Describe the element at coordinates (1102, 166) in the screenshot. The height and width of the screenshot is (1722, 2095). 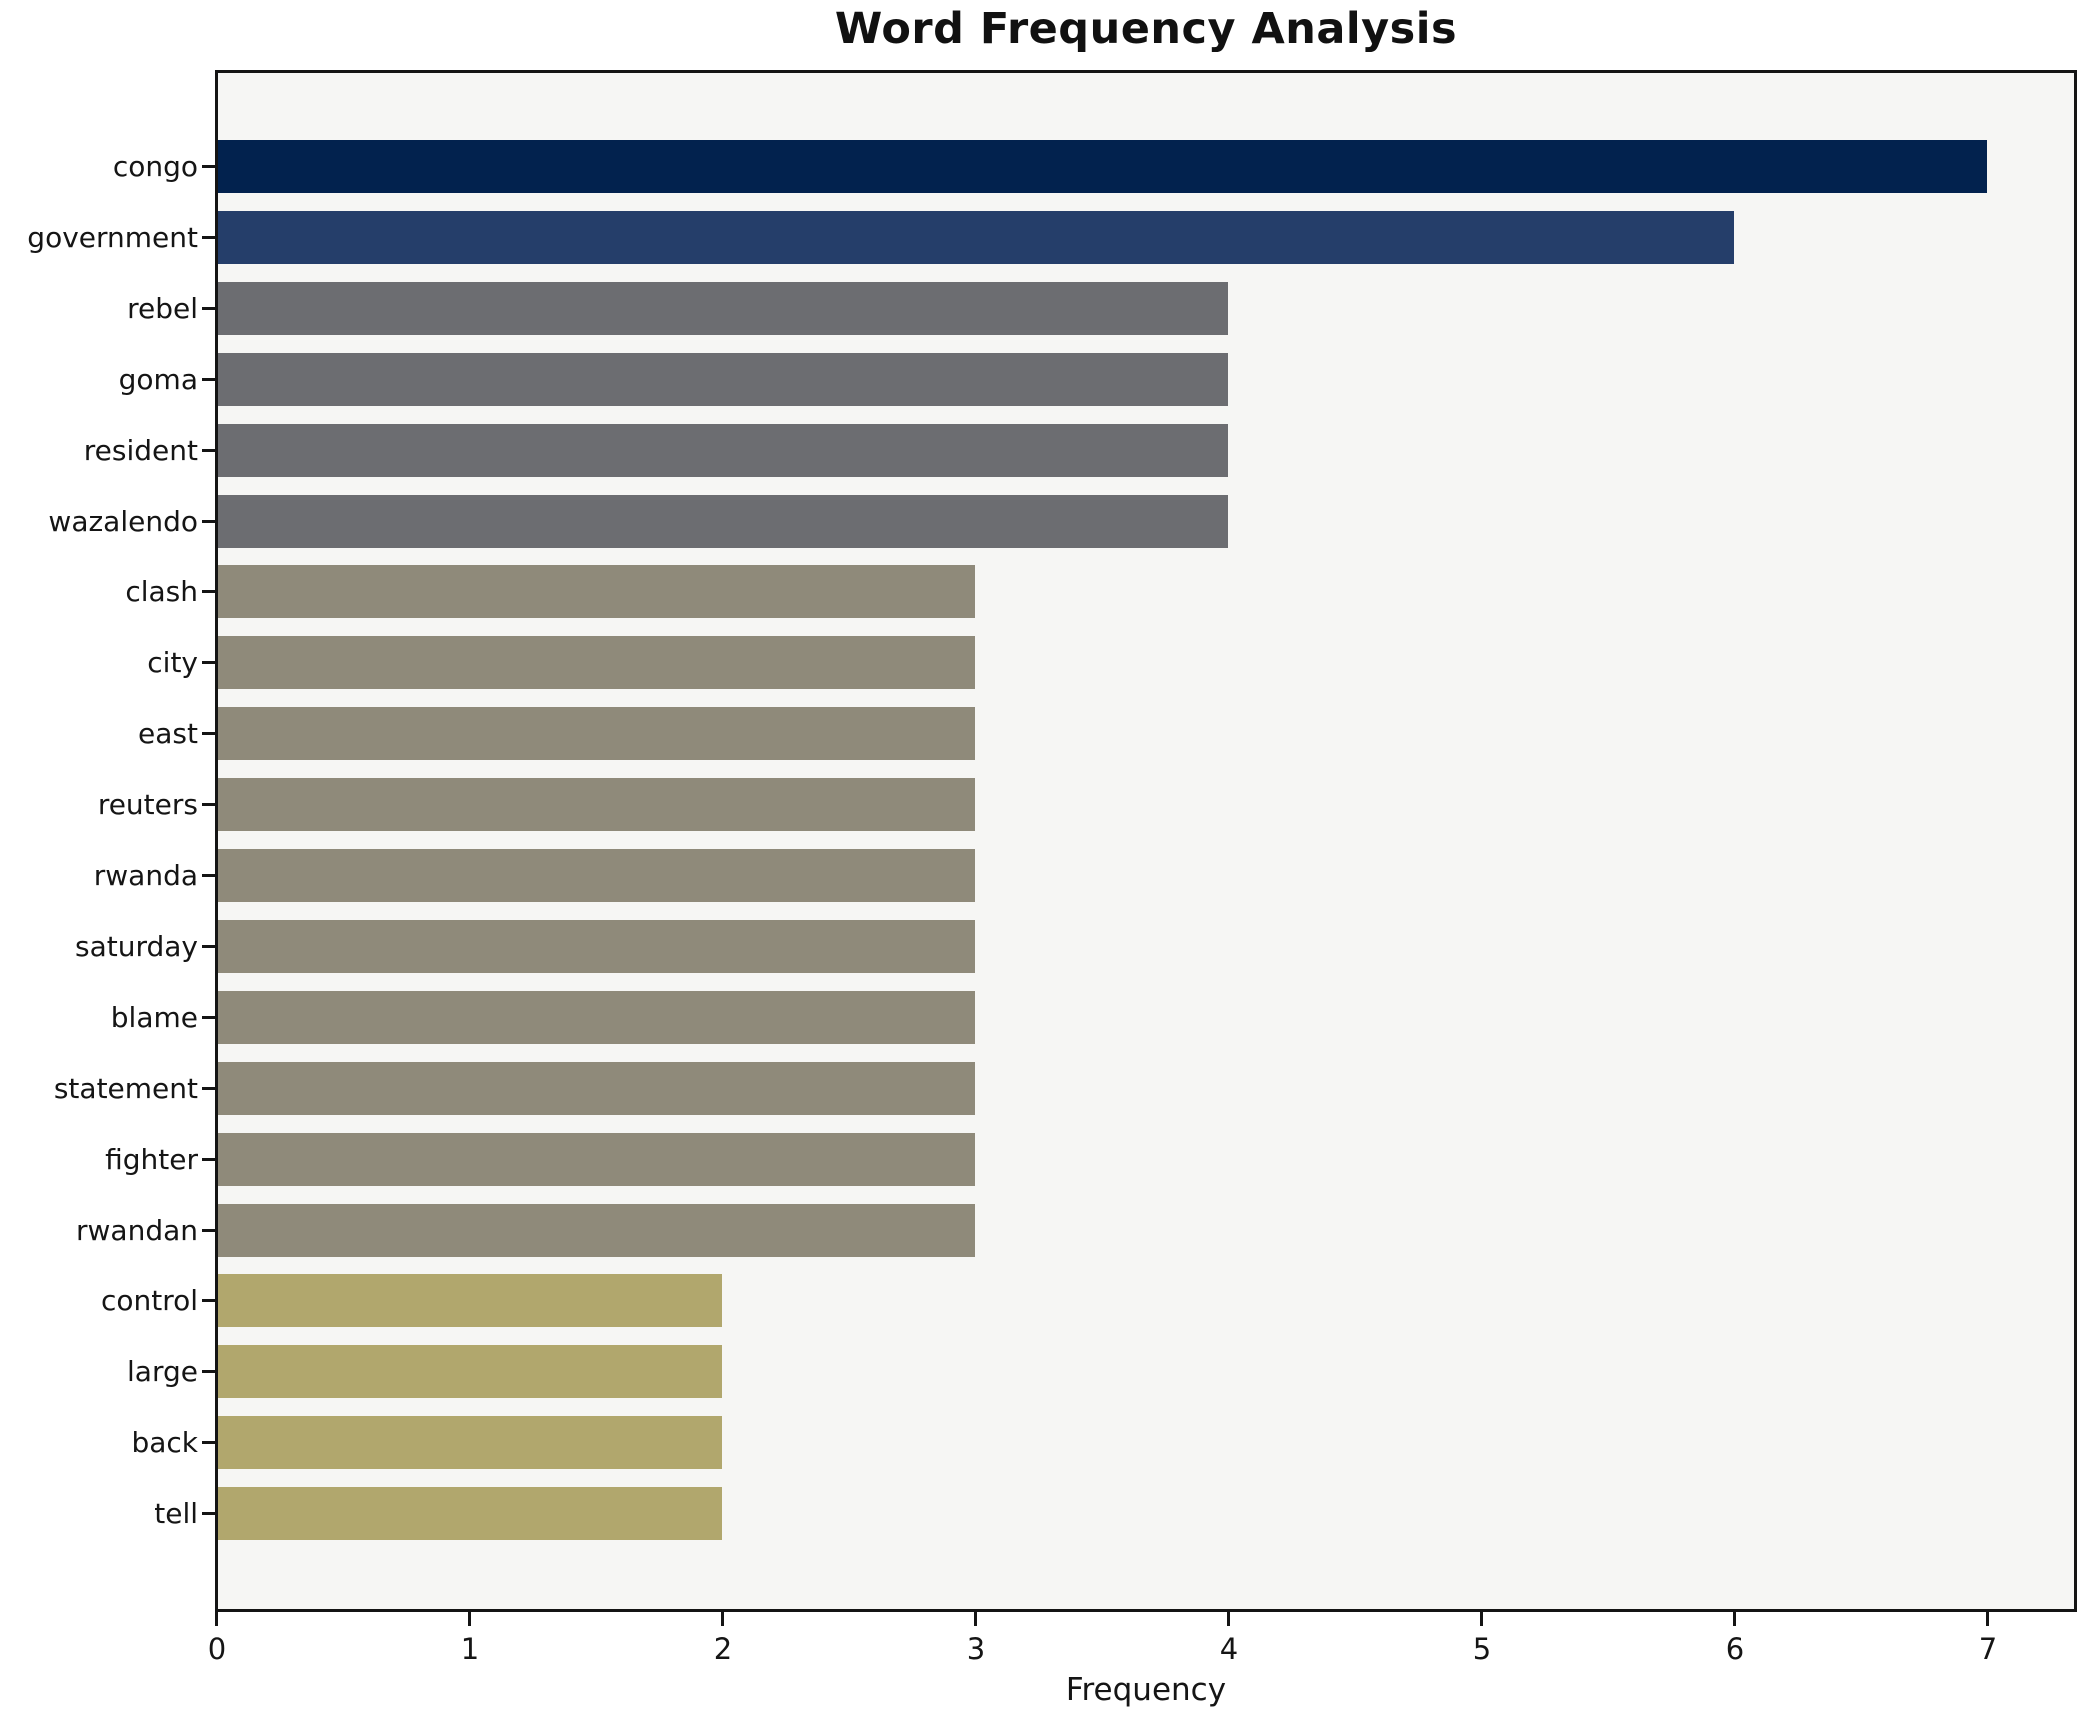
I see `bar-congo` at that location.